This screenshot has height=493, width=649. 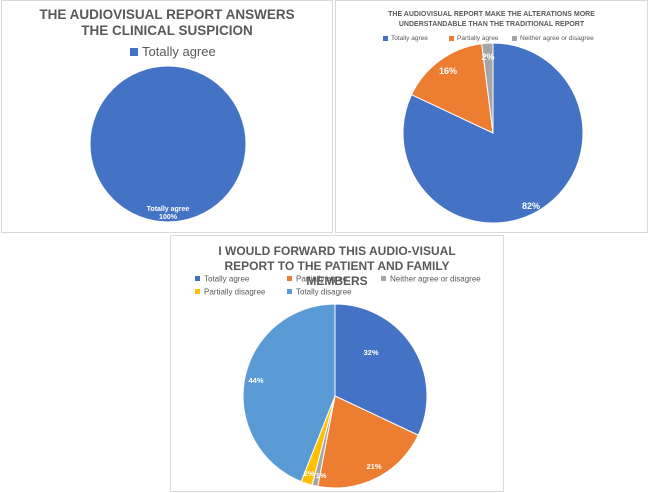 I want to click on pie-chart: 32% 21% 1%2% 44%, so click(x=335, y=396).